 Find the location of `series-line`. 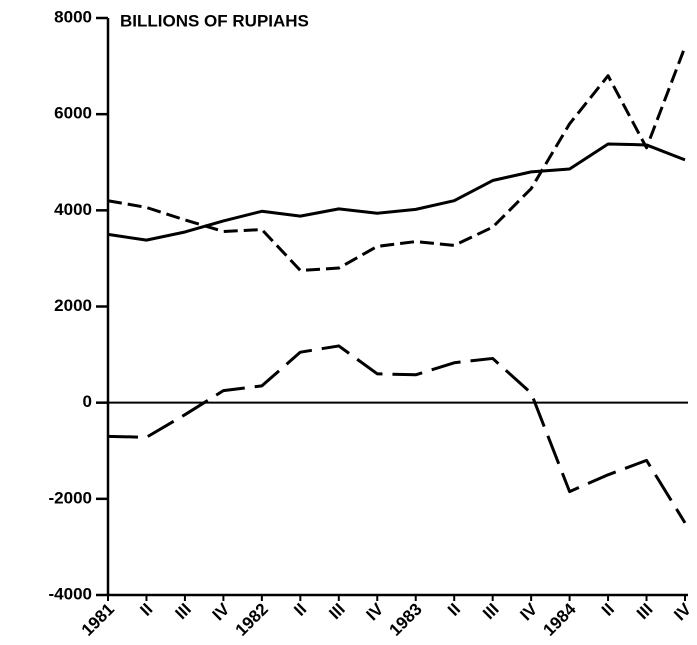

series-line is located at coordinates (396, 192).